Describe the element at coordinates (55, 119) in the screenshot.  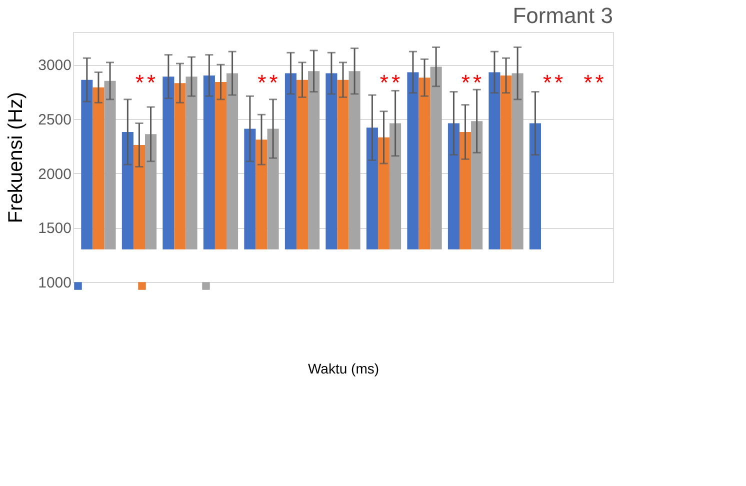
I see `y-tick-label: 2500` at that location.